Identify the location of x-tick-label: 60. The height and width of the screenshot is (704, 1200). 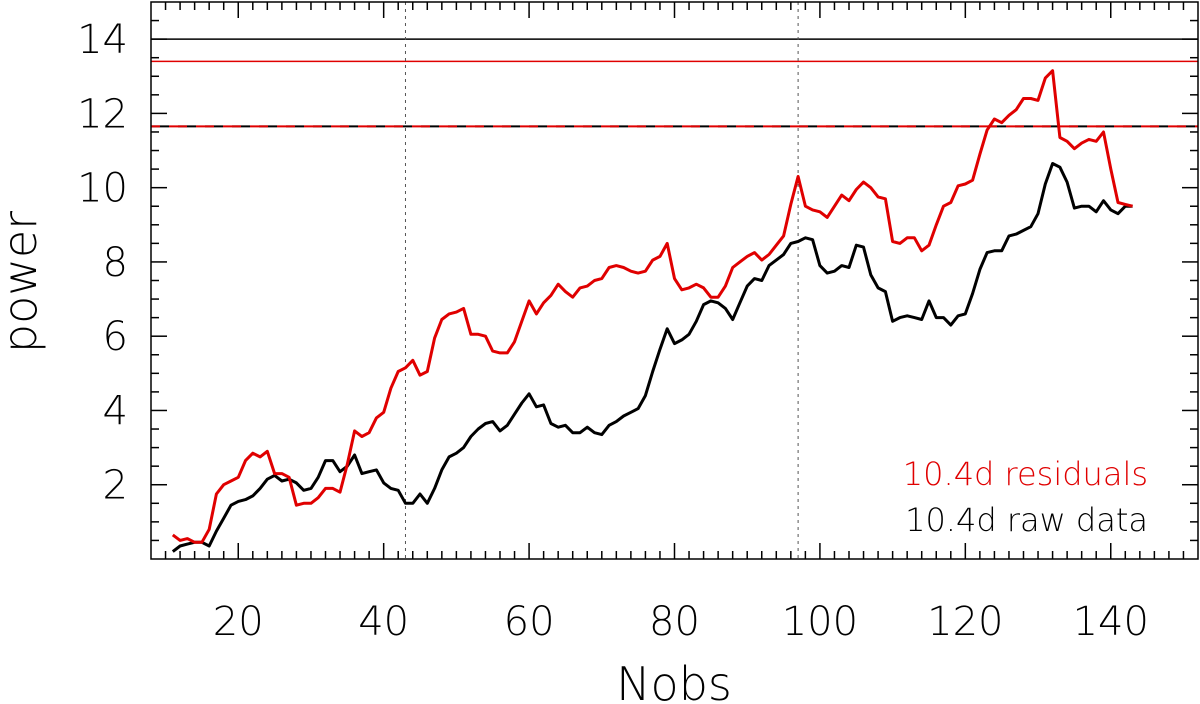
(529, 622).